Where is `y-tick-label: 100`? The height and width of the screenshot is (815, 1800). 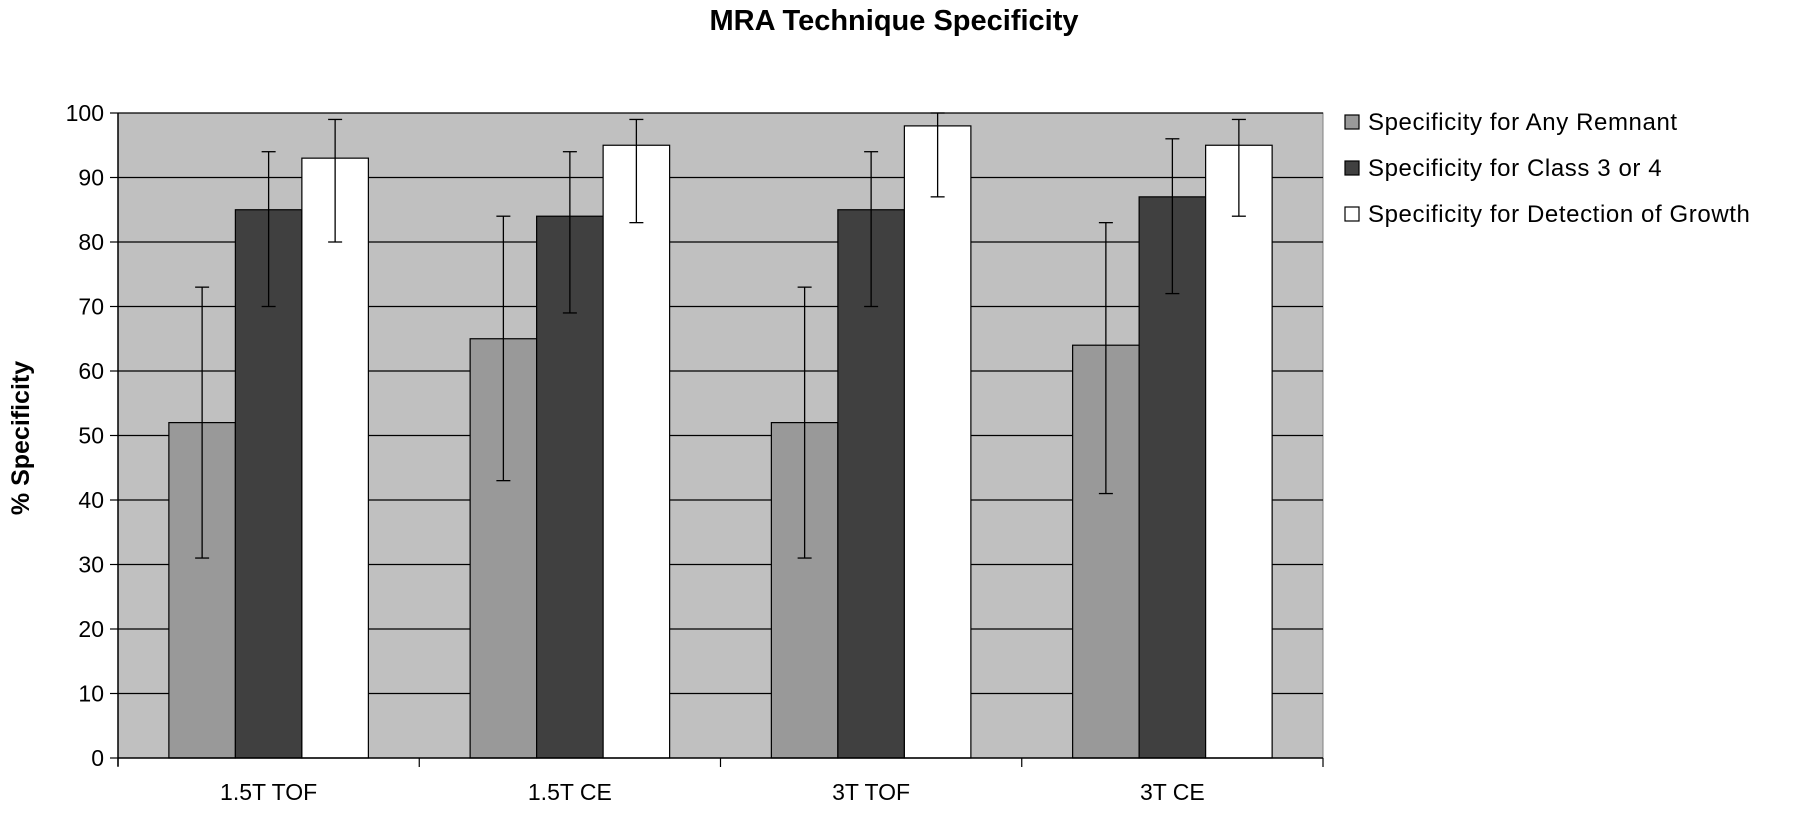
y-tick-label: 100 is located at coordinates (85, 113).